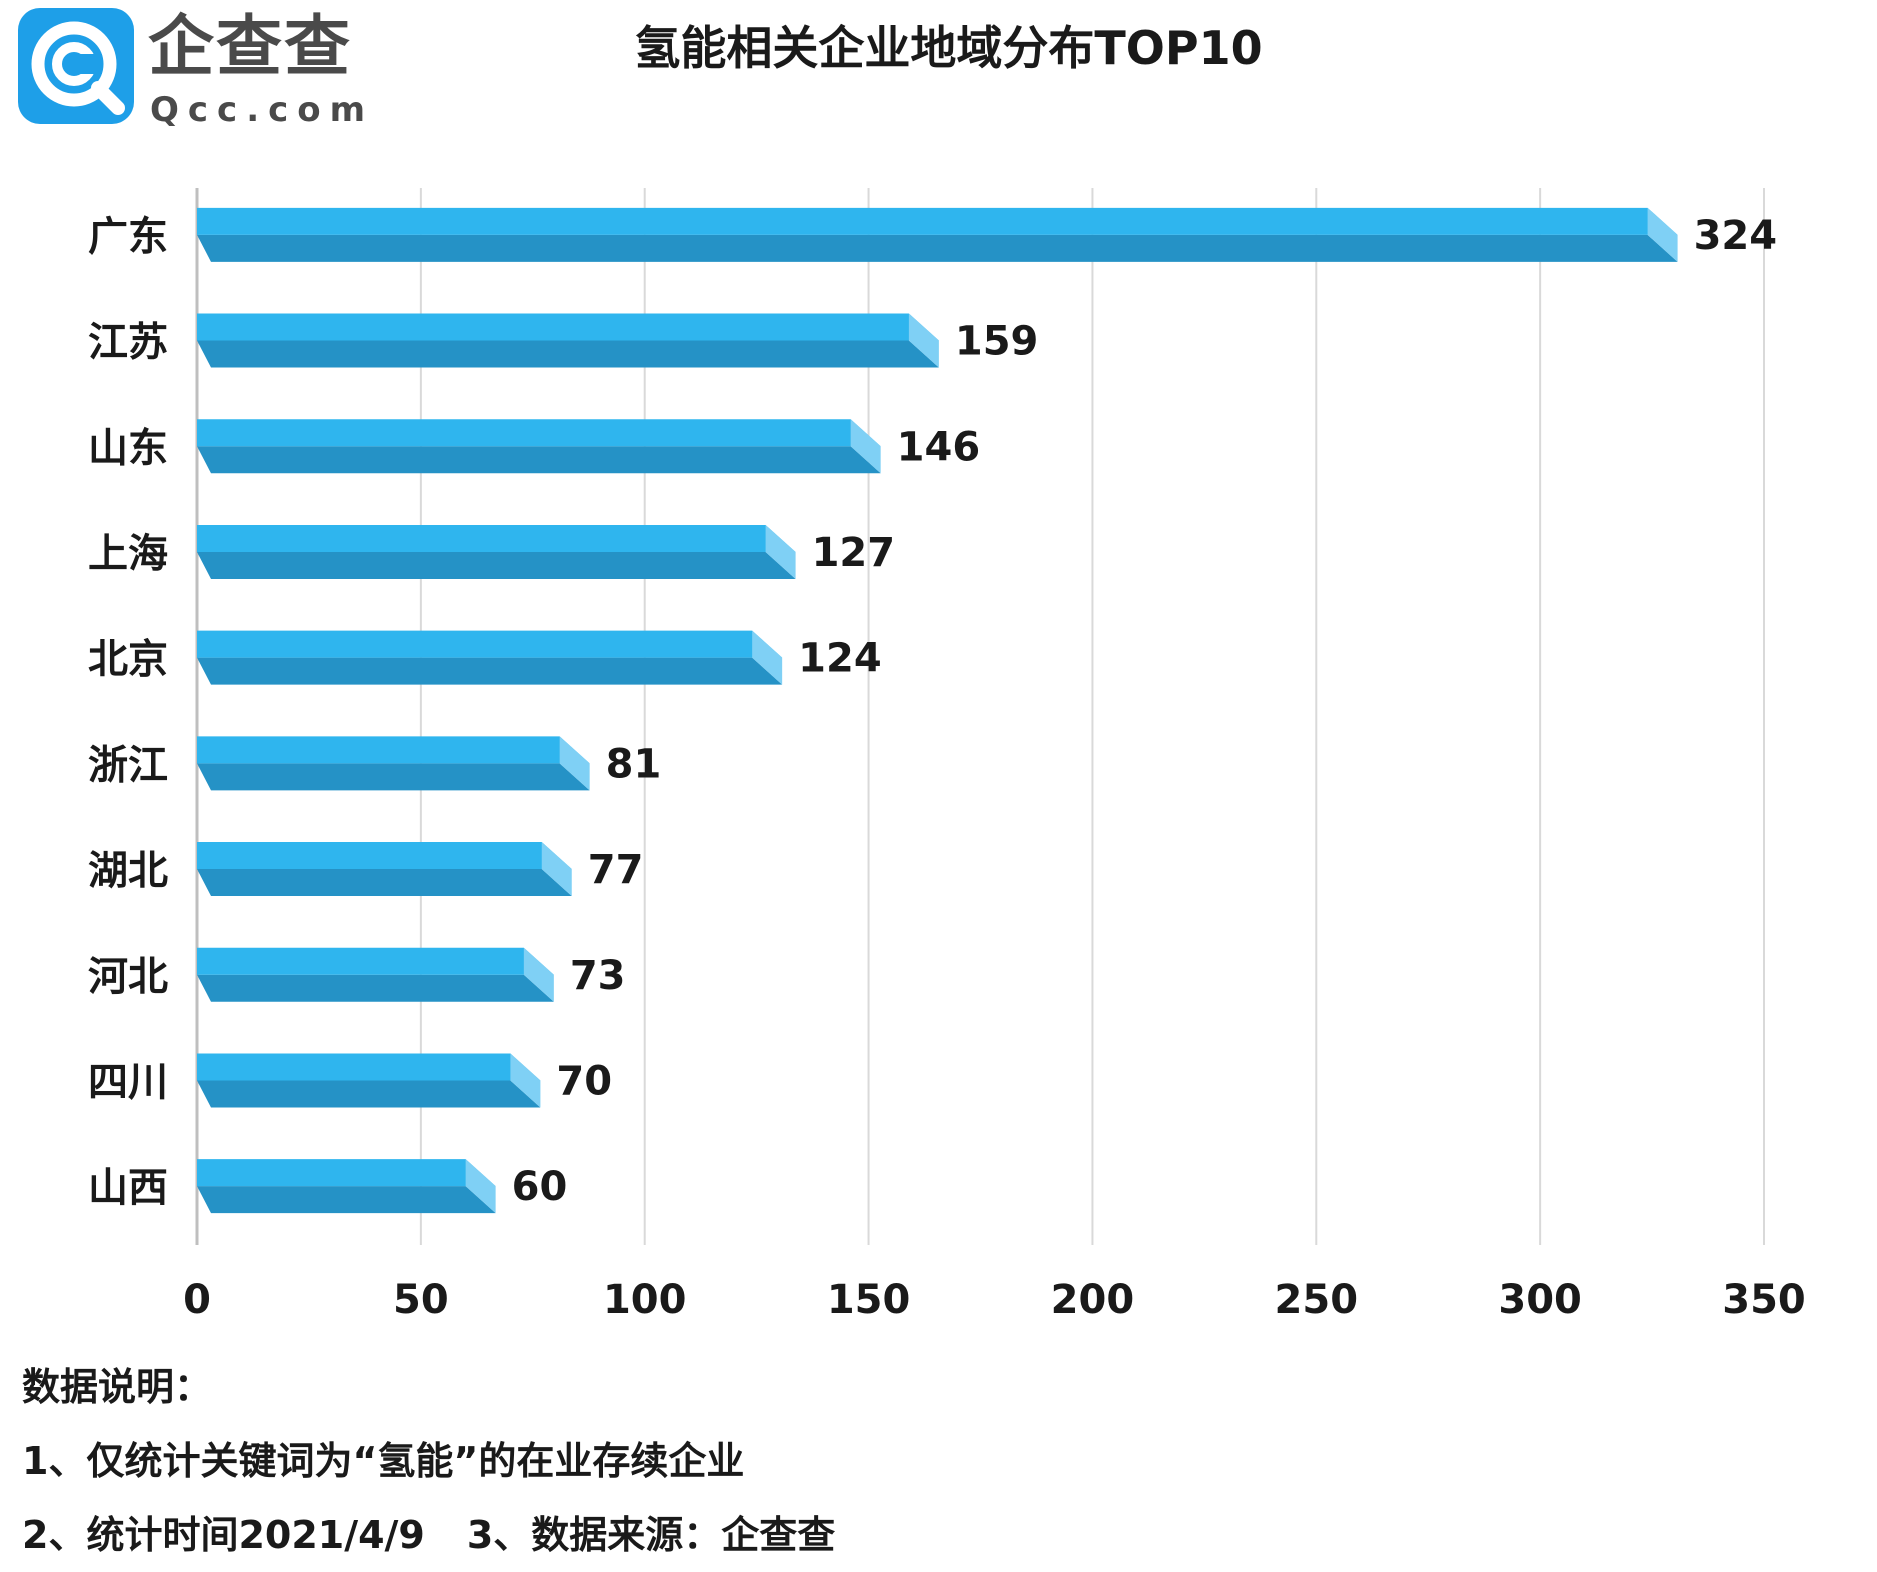  What do you see at coordinates (616, 870) in the screenshot?
I see `data-label: 77` at bounding box center [616, 870].